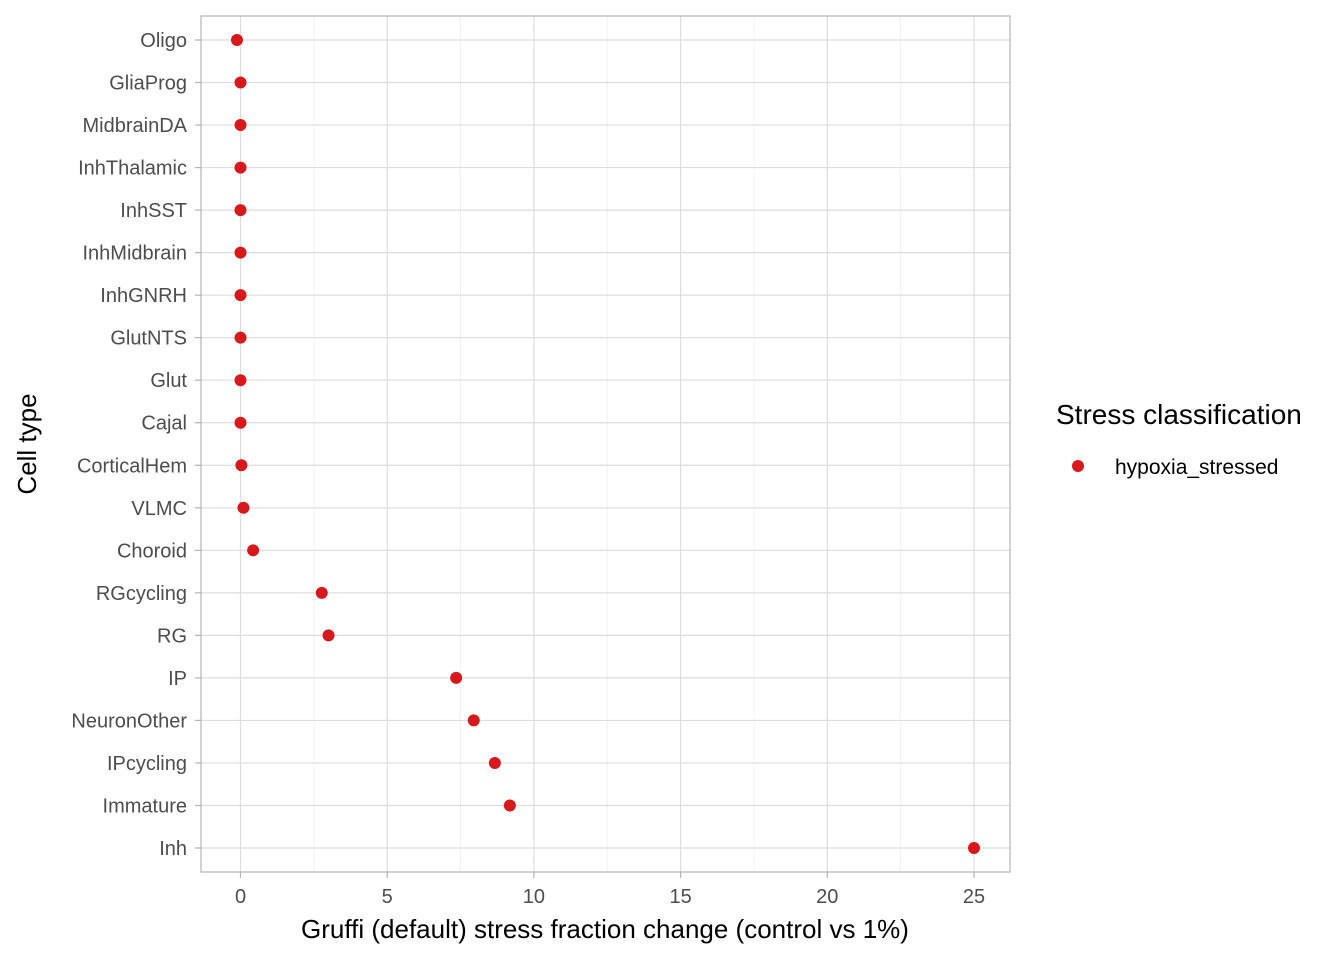 The width and height of the screenshot is (1344, 960). Describe the element at coordinates (1196, 467) in the screenshot. I see `legend-label-hypoxia-stressed: hypoxia_stressed` at that location.